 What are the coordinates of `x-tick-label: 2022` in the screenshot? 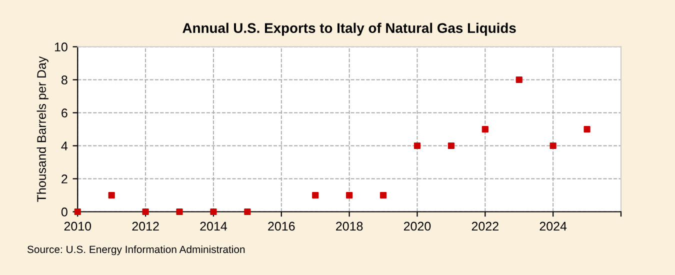 It's located at (485, 226).